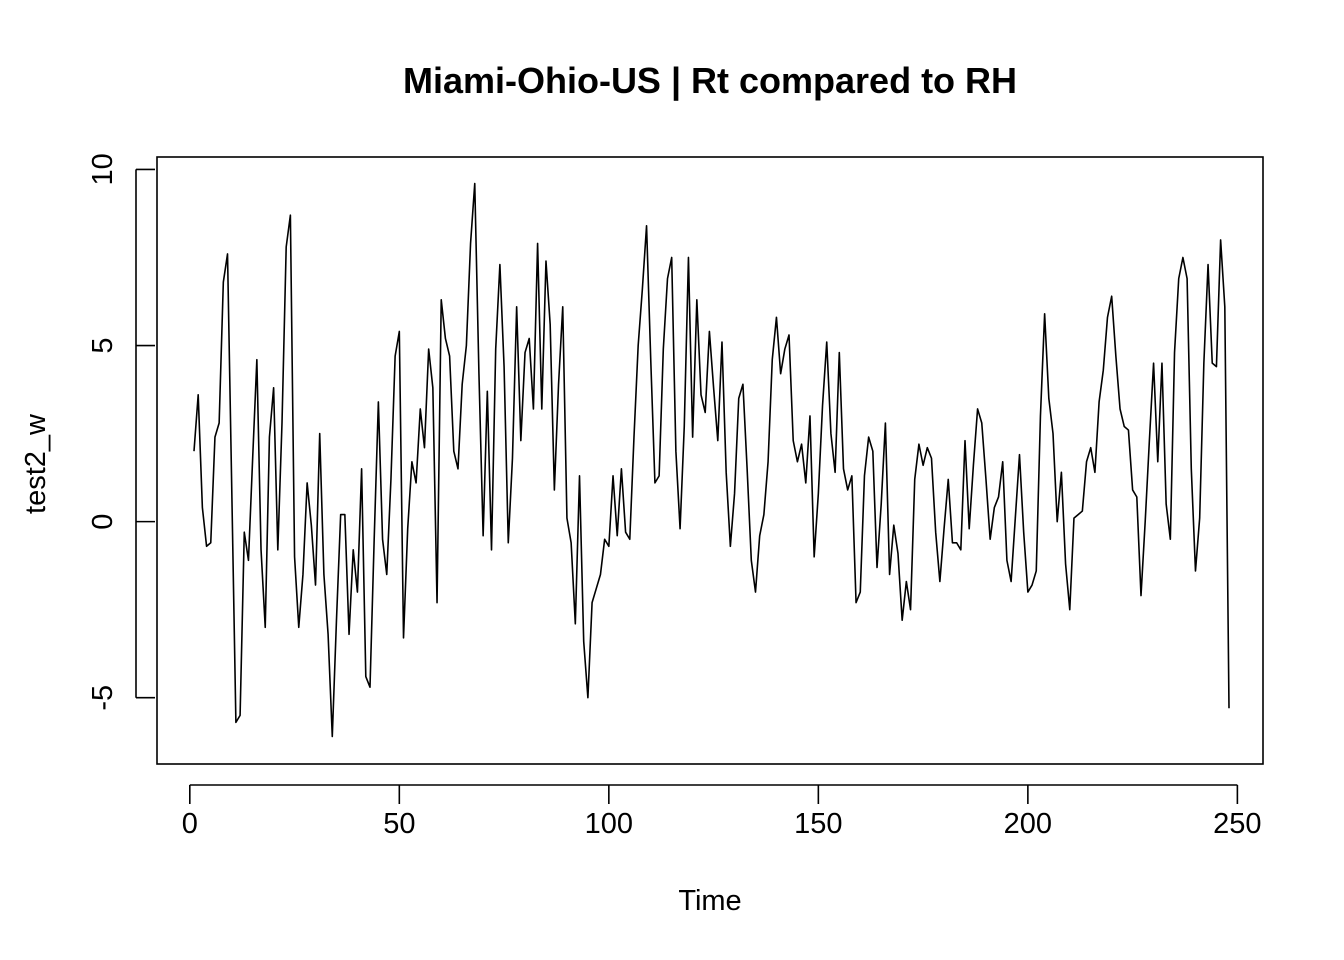 Image resolution: width=1344 pixels, height=960 pixels. I want to click on x-tick-label: 0, so click(190, 824).